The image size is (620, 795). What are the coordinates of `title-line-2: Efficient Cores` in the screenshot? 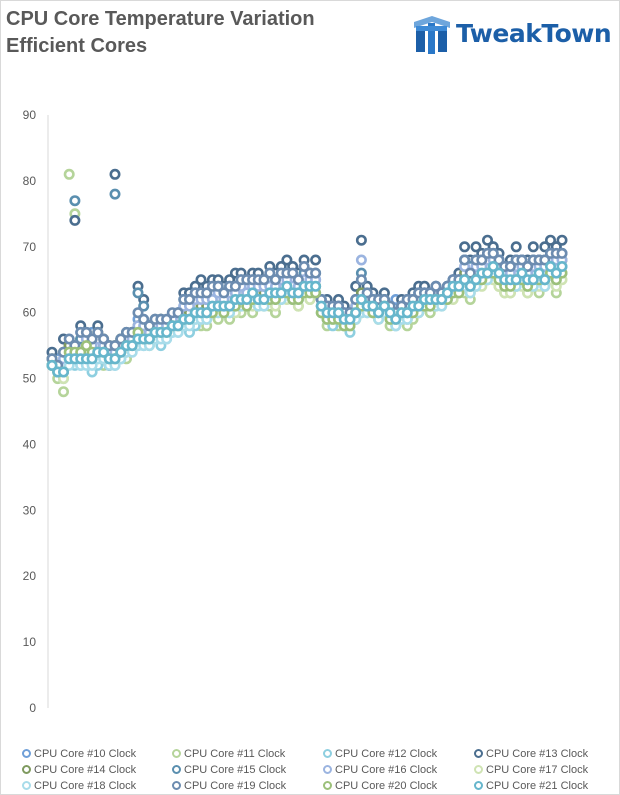 It's located at (77, 46).